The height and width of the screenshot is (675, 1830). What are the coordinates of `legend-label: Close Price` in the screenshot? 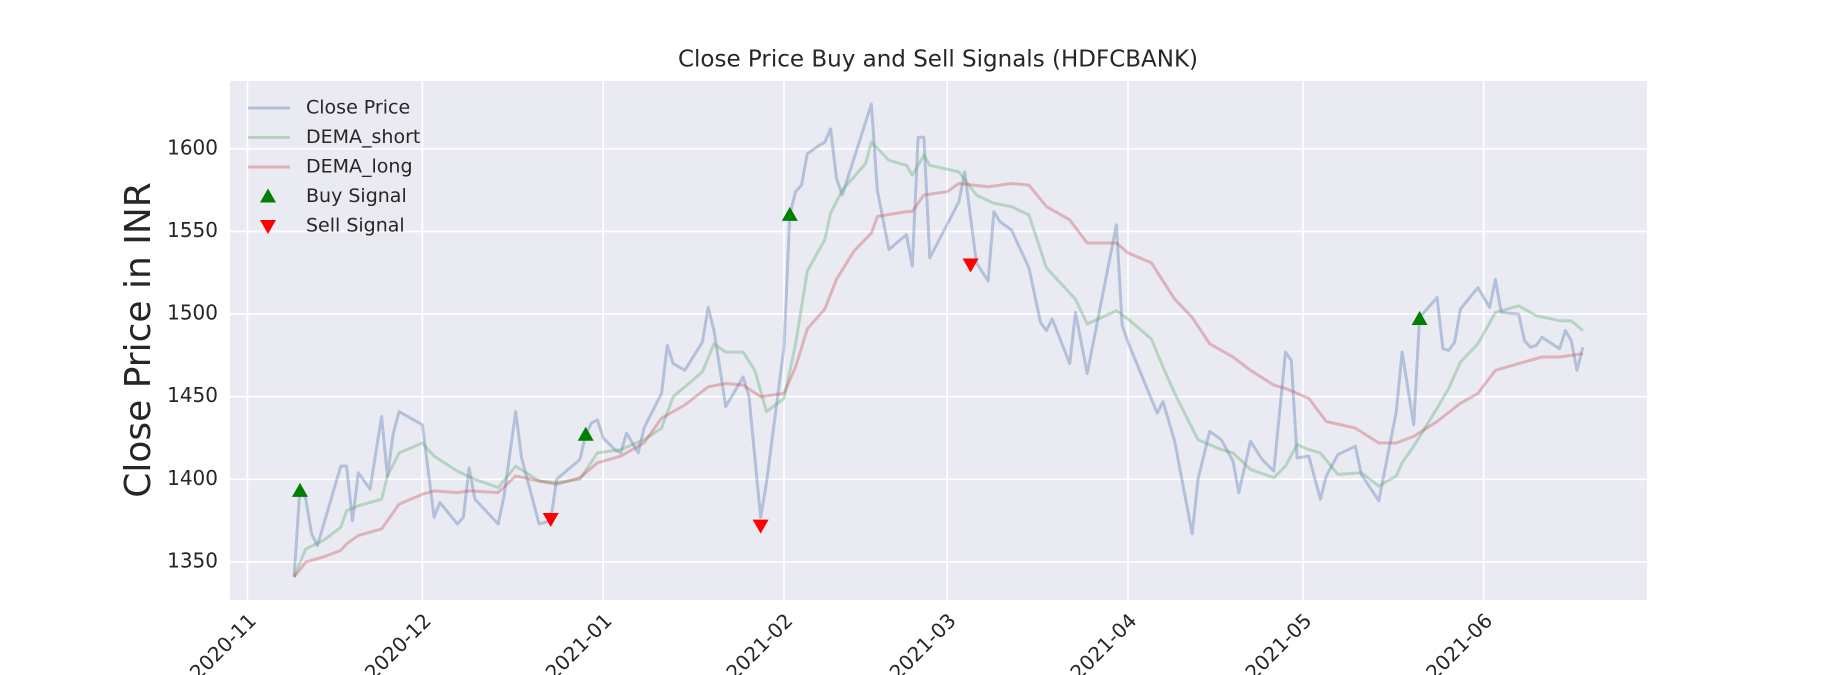 It's located at (358, 108).